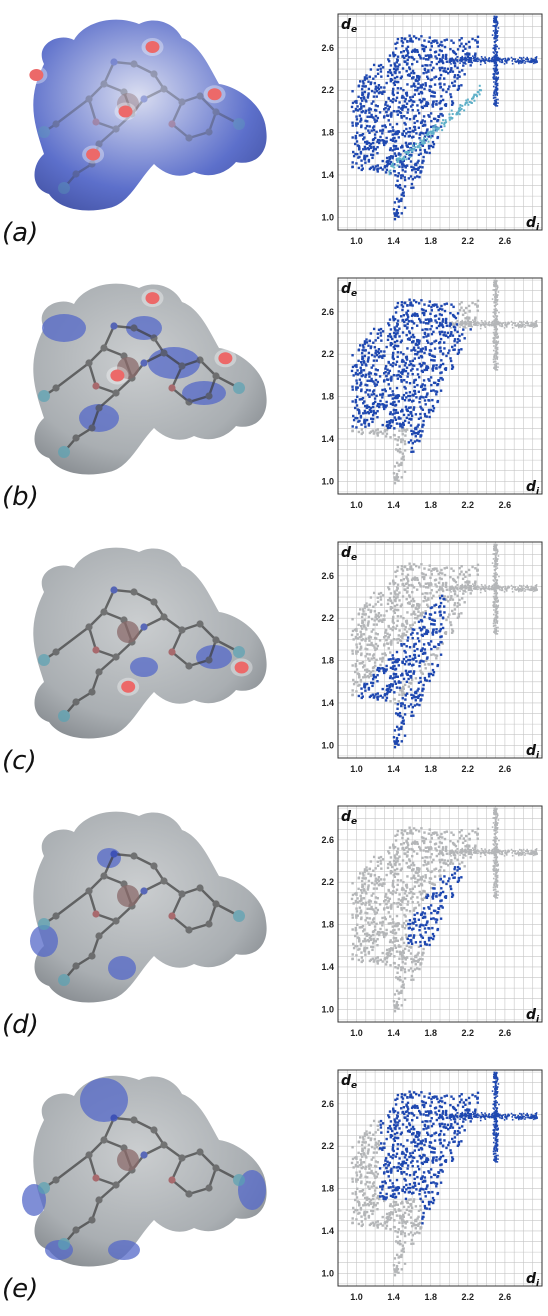 Image resolution: width=548 pixels, height=1316 pixels. I want to click on y-tick-label: 2.2, so click(327, 354).